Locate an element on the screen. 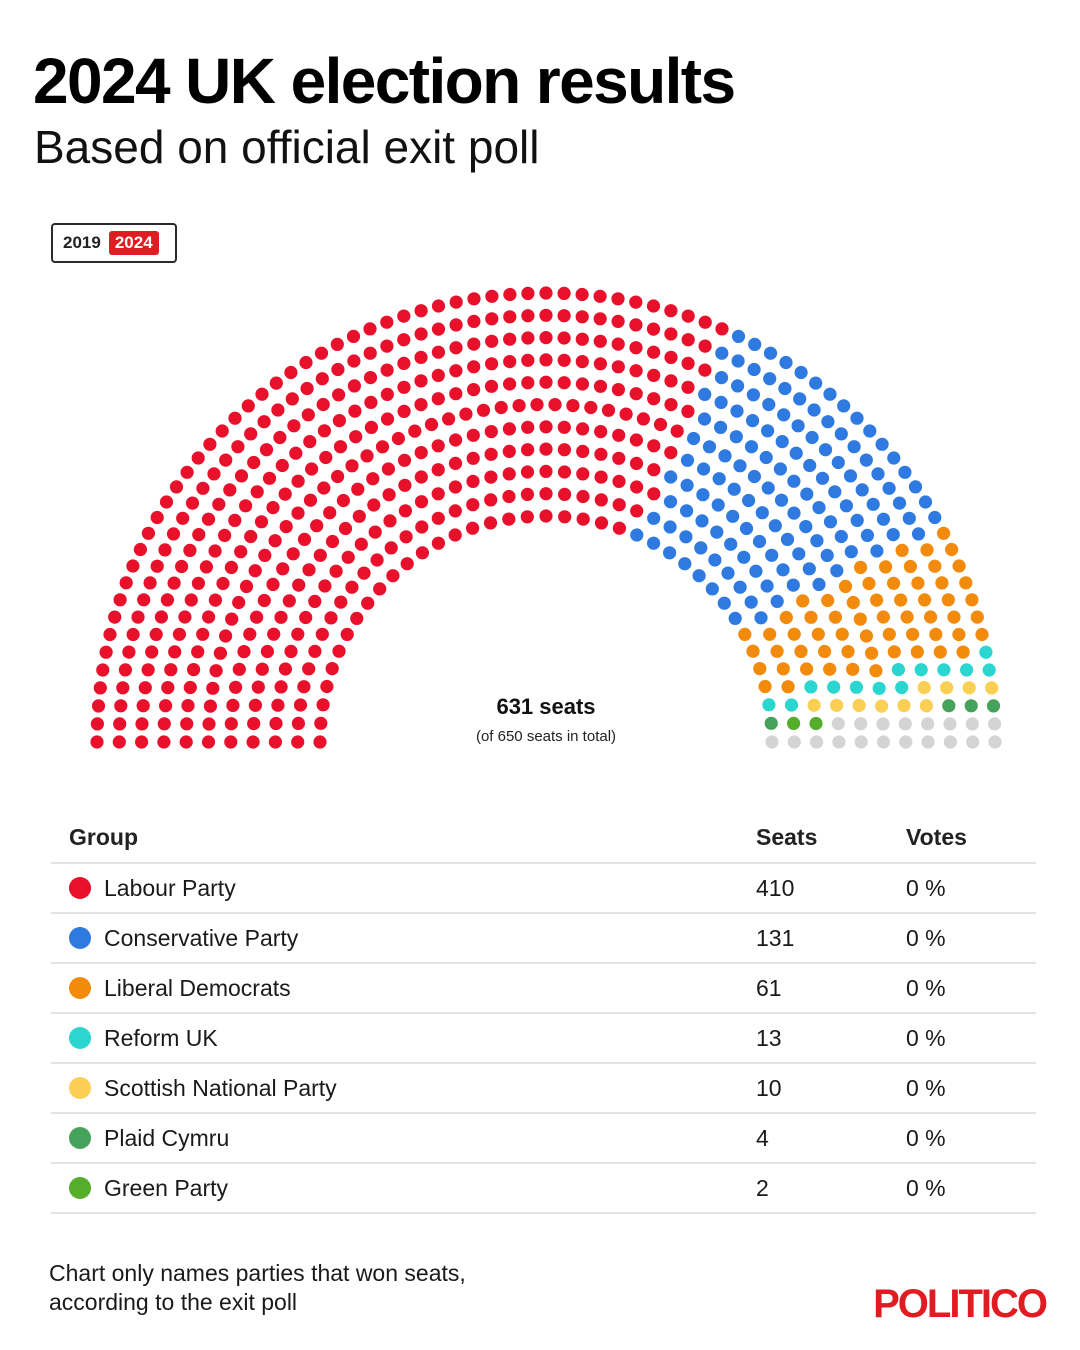  header-group: Group is located at coordinates (103, 836).